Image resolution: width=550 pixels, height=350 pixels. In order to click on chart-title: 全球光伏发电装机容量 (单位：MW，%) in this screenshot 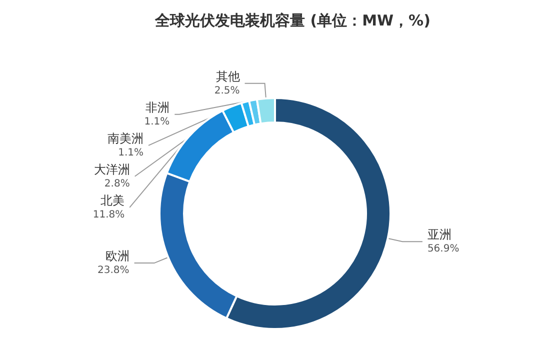, I will do `click(292, 21)`.